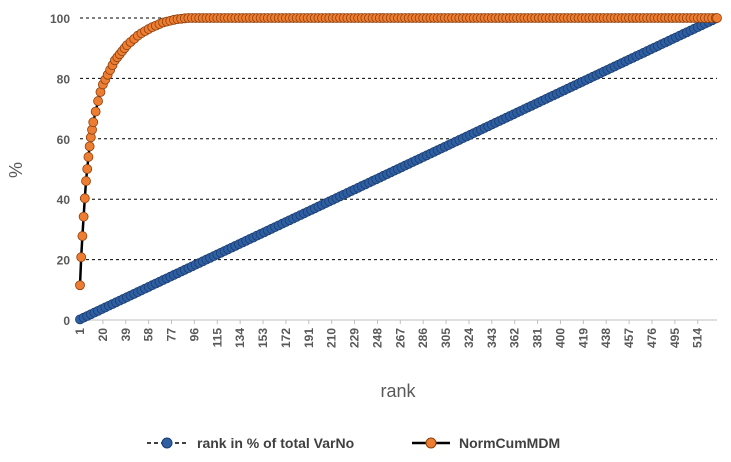 The height and width of the screenshot is (462, 731). I want to click on x-tick-label: 153, so click(263, 338).